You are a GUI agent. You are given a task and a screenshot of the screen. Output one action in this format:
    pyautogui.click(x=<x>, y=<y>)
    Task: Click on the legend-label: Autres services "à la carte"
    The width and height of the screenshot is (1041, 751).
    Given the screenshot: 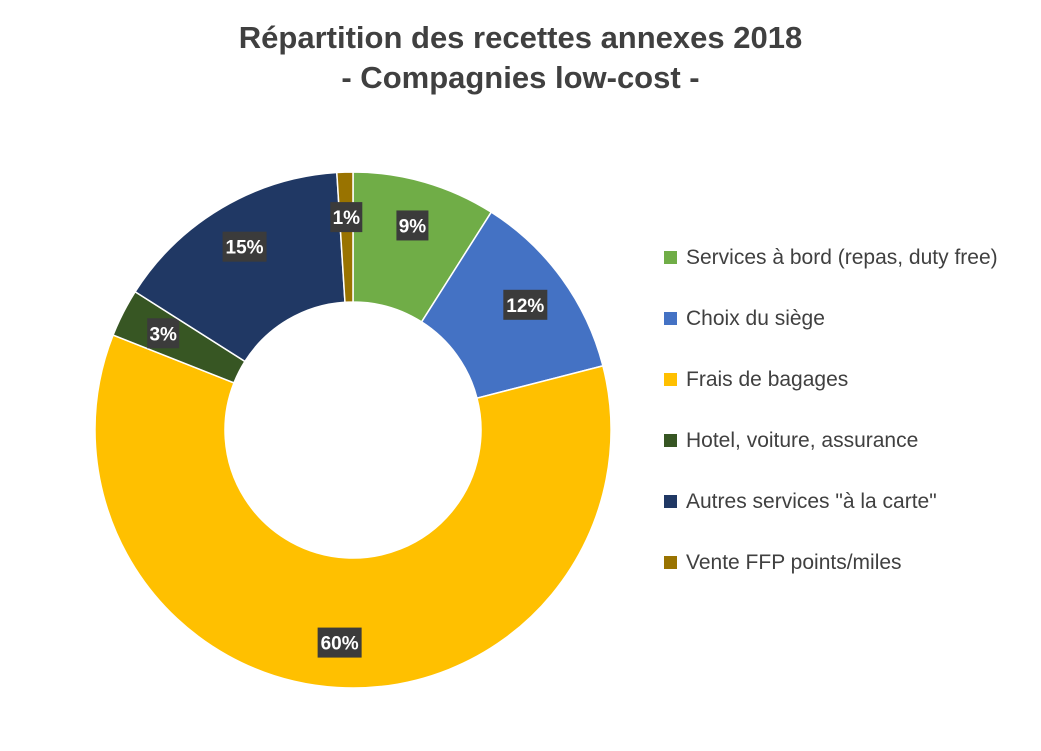 What is the action you would take?
    pyautogui.click(x=811, y=501)
    